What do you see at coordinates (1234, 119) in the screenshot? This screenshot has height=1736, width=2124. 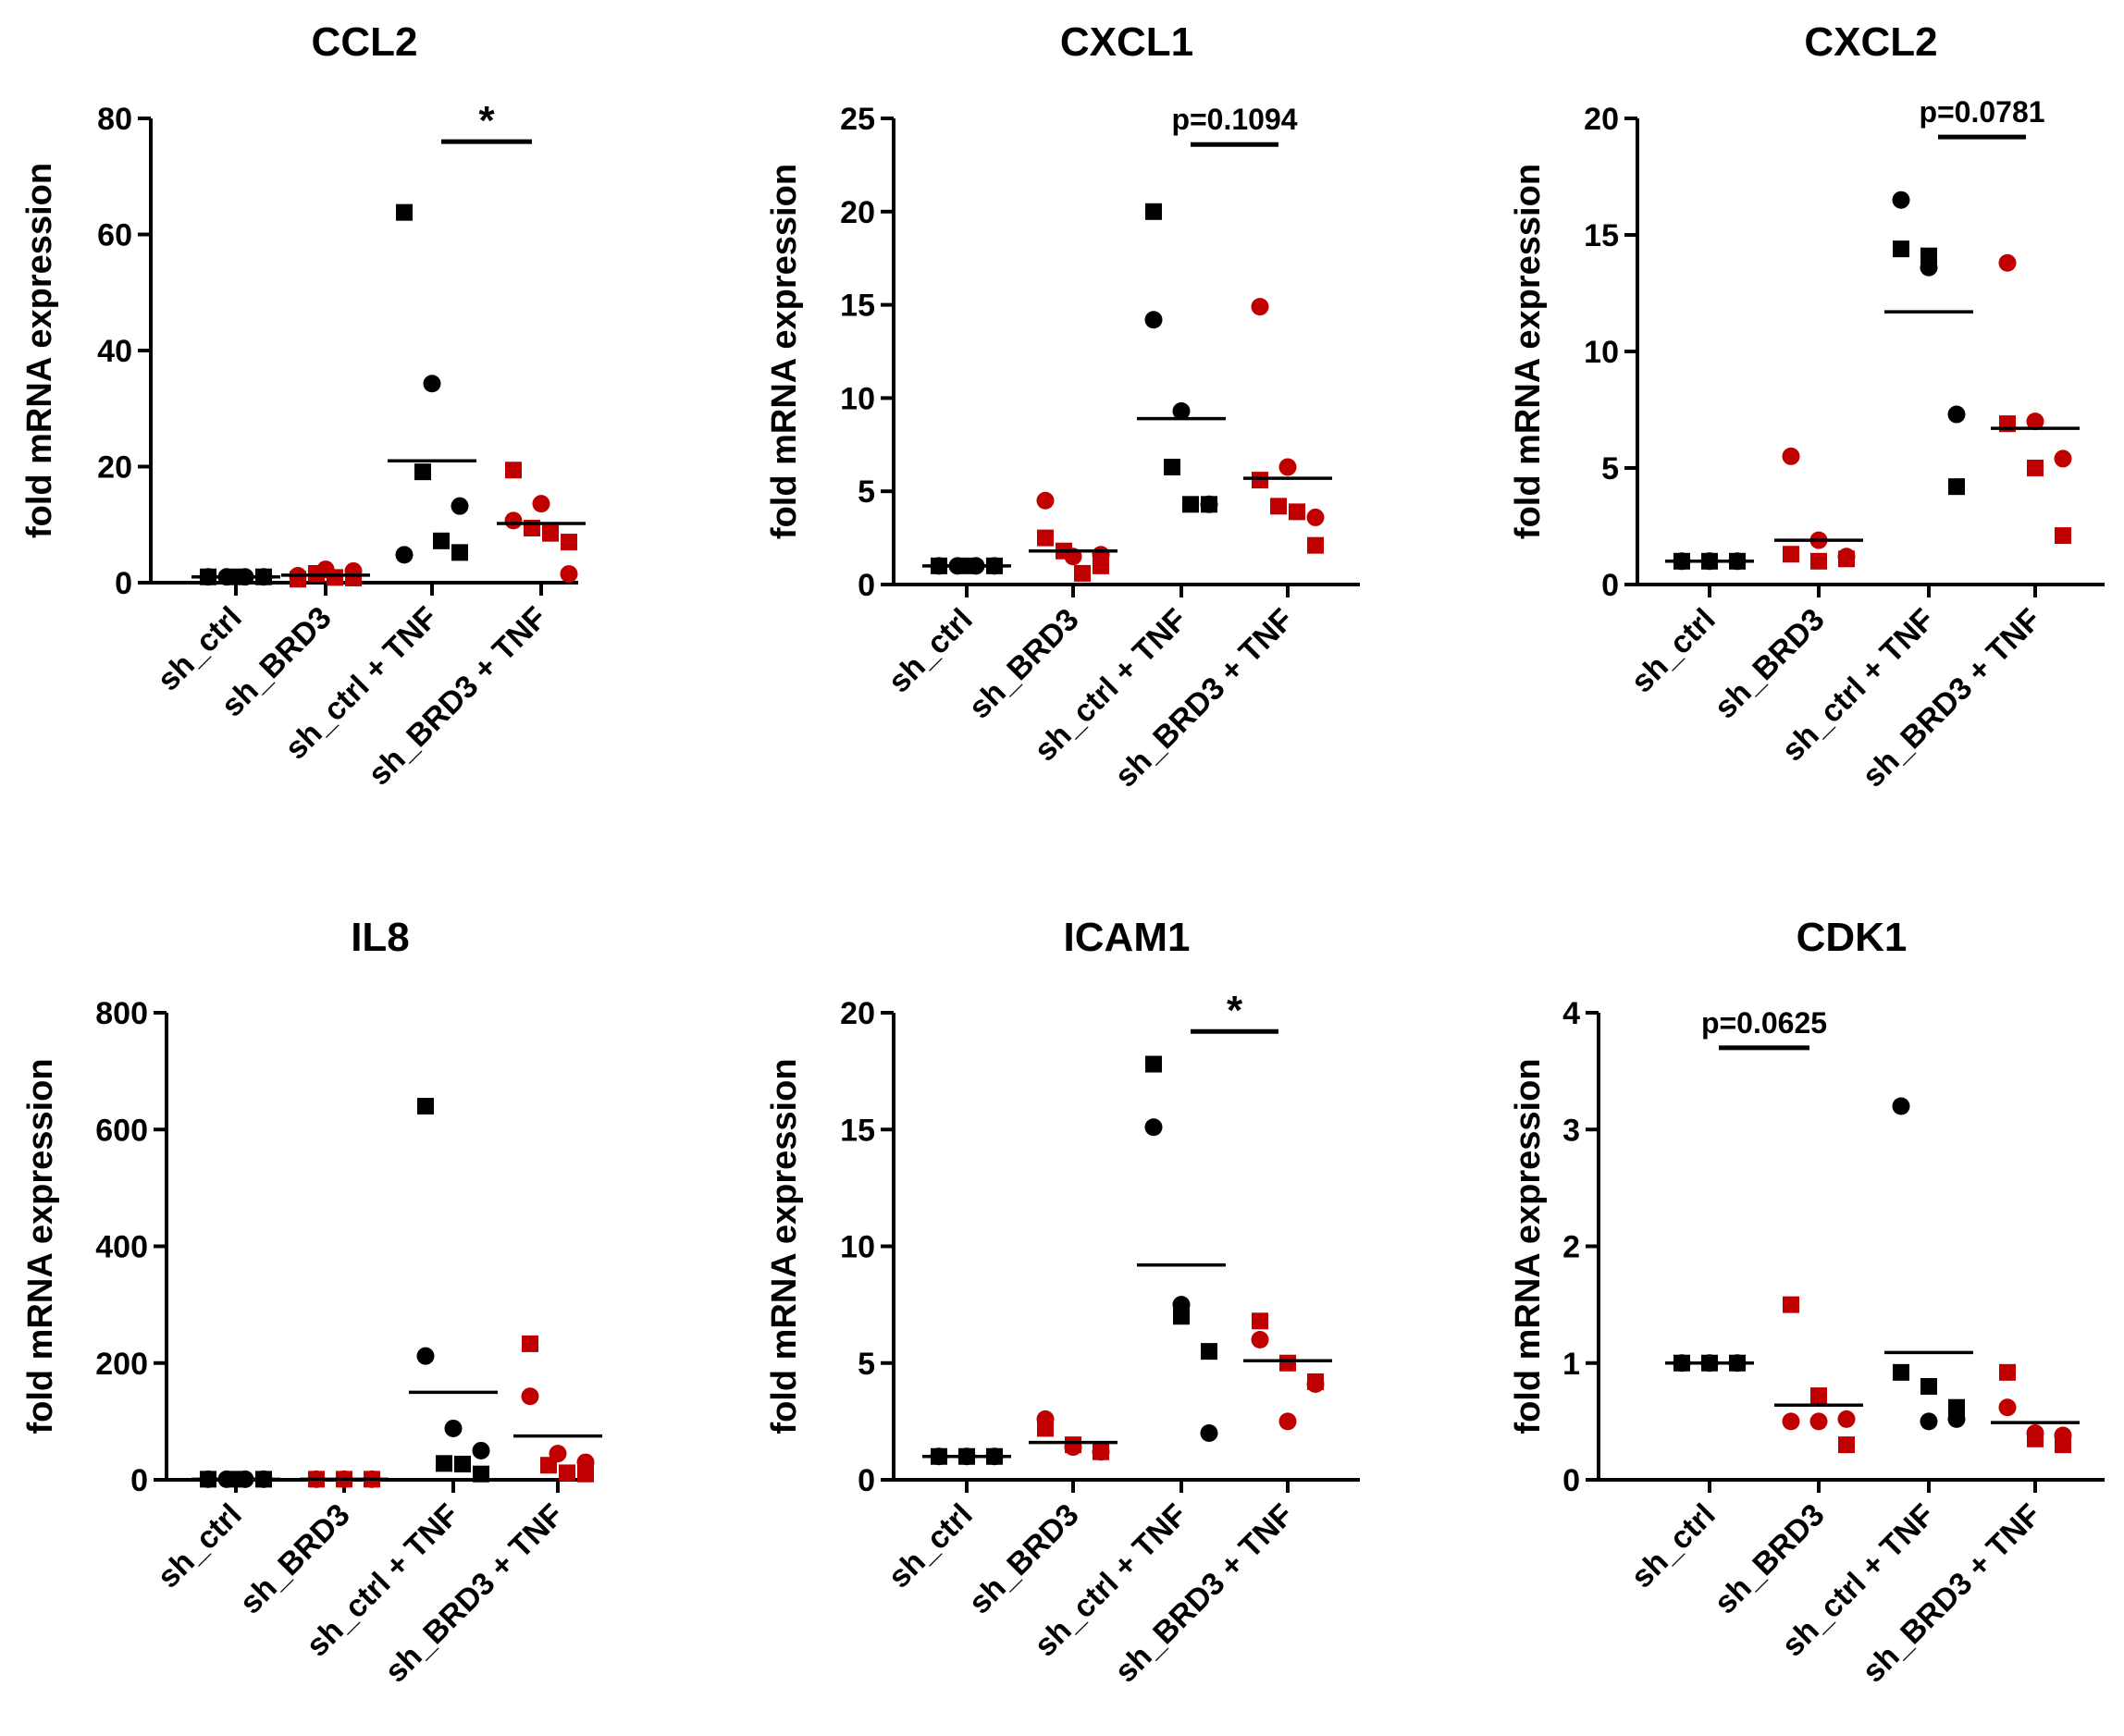 I see `significance-label: p=0.1094` at bounding box center [1234, 119].